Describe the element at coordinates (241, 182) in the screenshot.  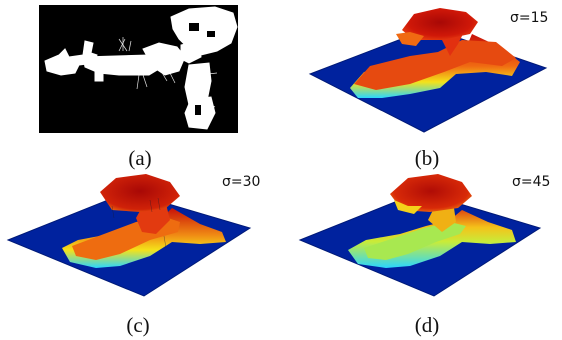
I see `sigma-label-c: σ=30` at that location.